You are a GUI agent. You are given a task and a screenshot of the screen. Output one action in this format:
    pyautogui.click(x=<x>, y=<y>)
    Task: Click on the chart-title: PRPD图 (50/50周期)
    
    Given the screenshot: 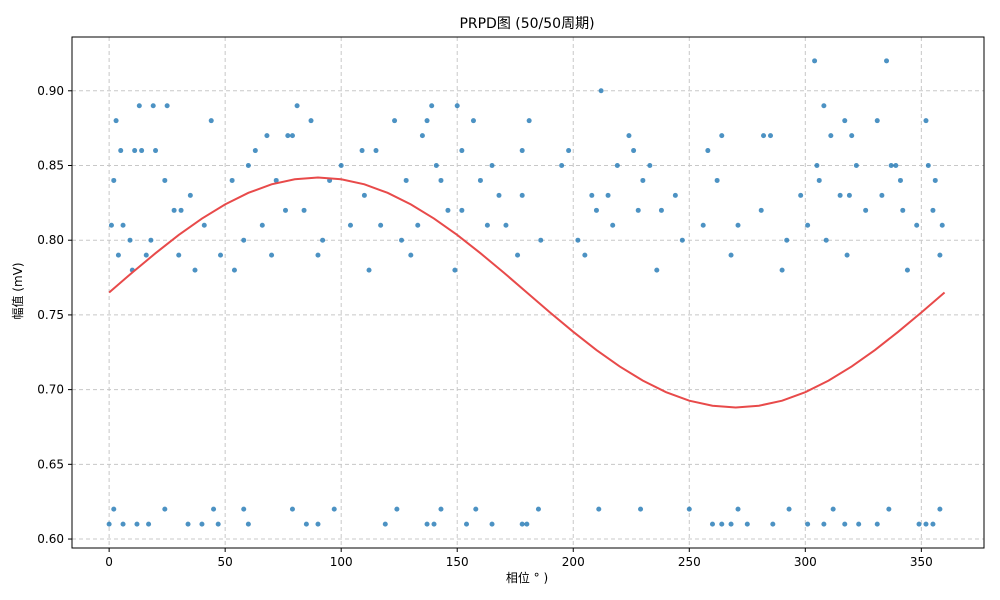 What is the action you would take?
    pyautogui.click(x=526, y=24)
    